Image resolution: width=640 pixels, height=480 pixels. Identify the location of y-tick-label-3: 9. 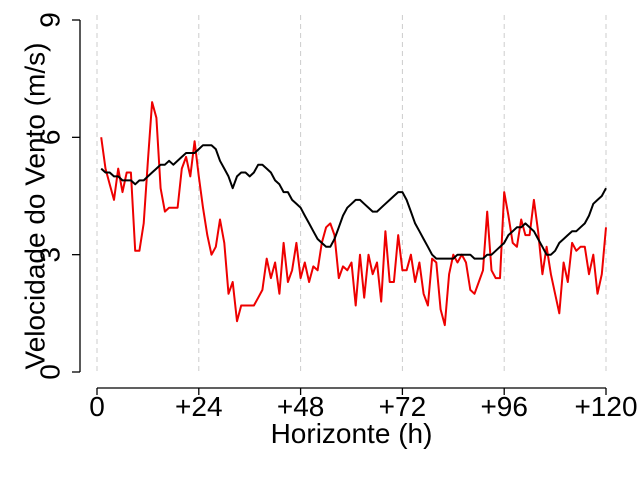
(49, 20).